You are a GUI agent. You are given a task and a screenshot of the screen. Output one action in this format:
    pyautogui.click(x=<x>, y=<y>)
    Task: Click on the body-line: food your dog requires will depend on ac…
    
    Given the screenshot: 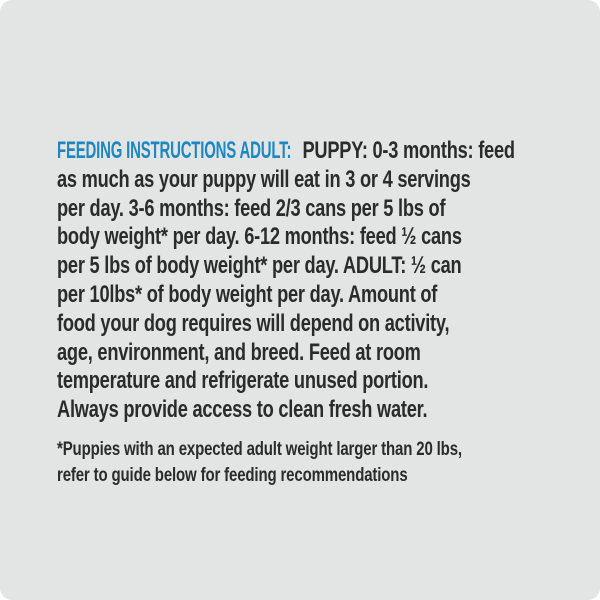 What is the action you would take?
    pyautogui.click(x=253, y=323)
    